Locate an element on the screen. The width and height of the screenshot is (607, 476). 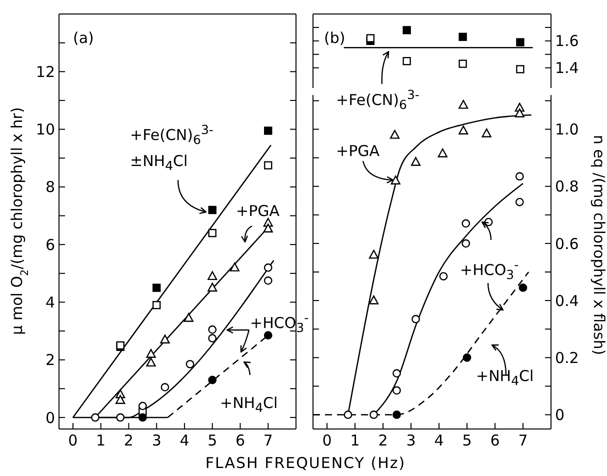
y-tick-label: 0.4 is located at coordinates (567, 301).